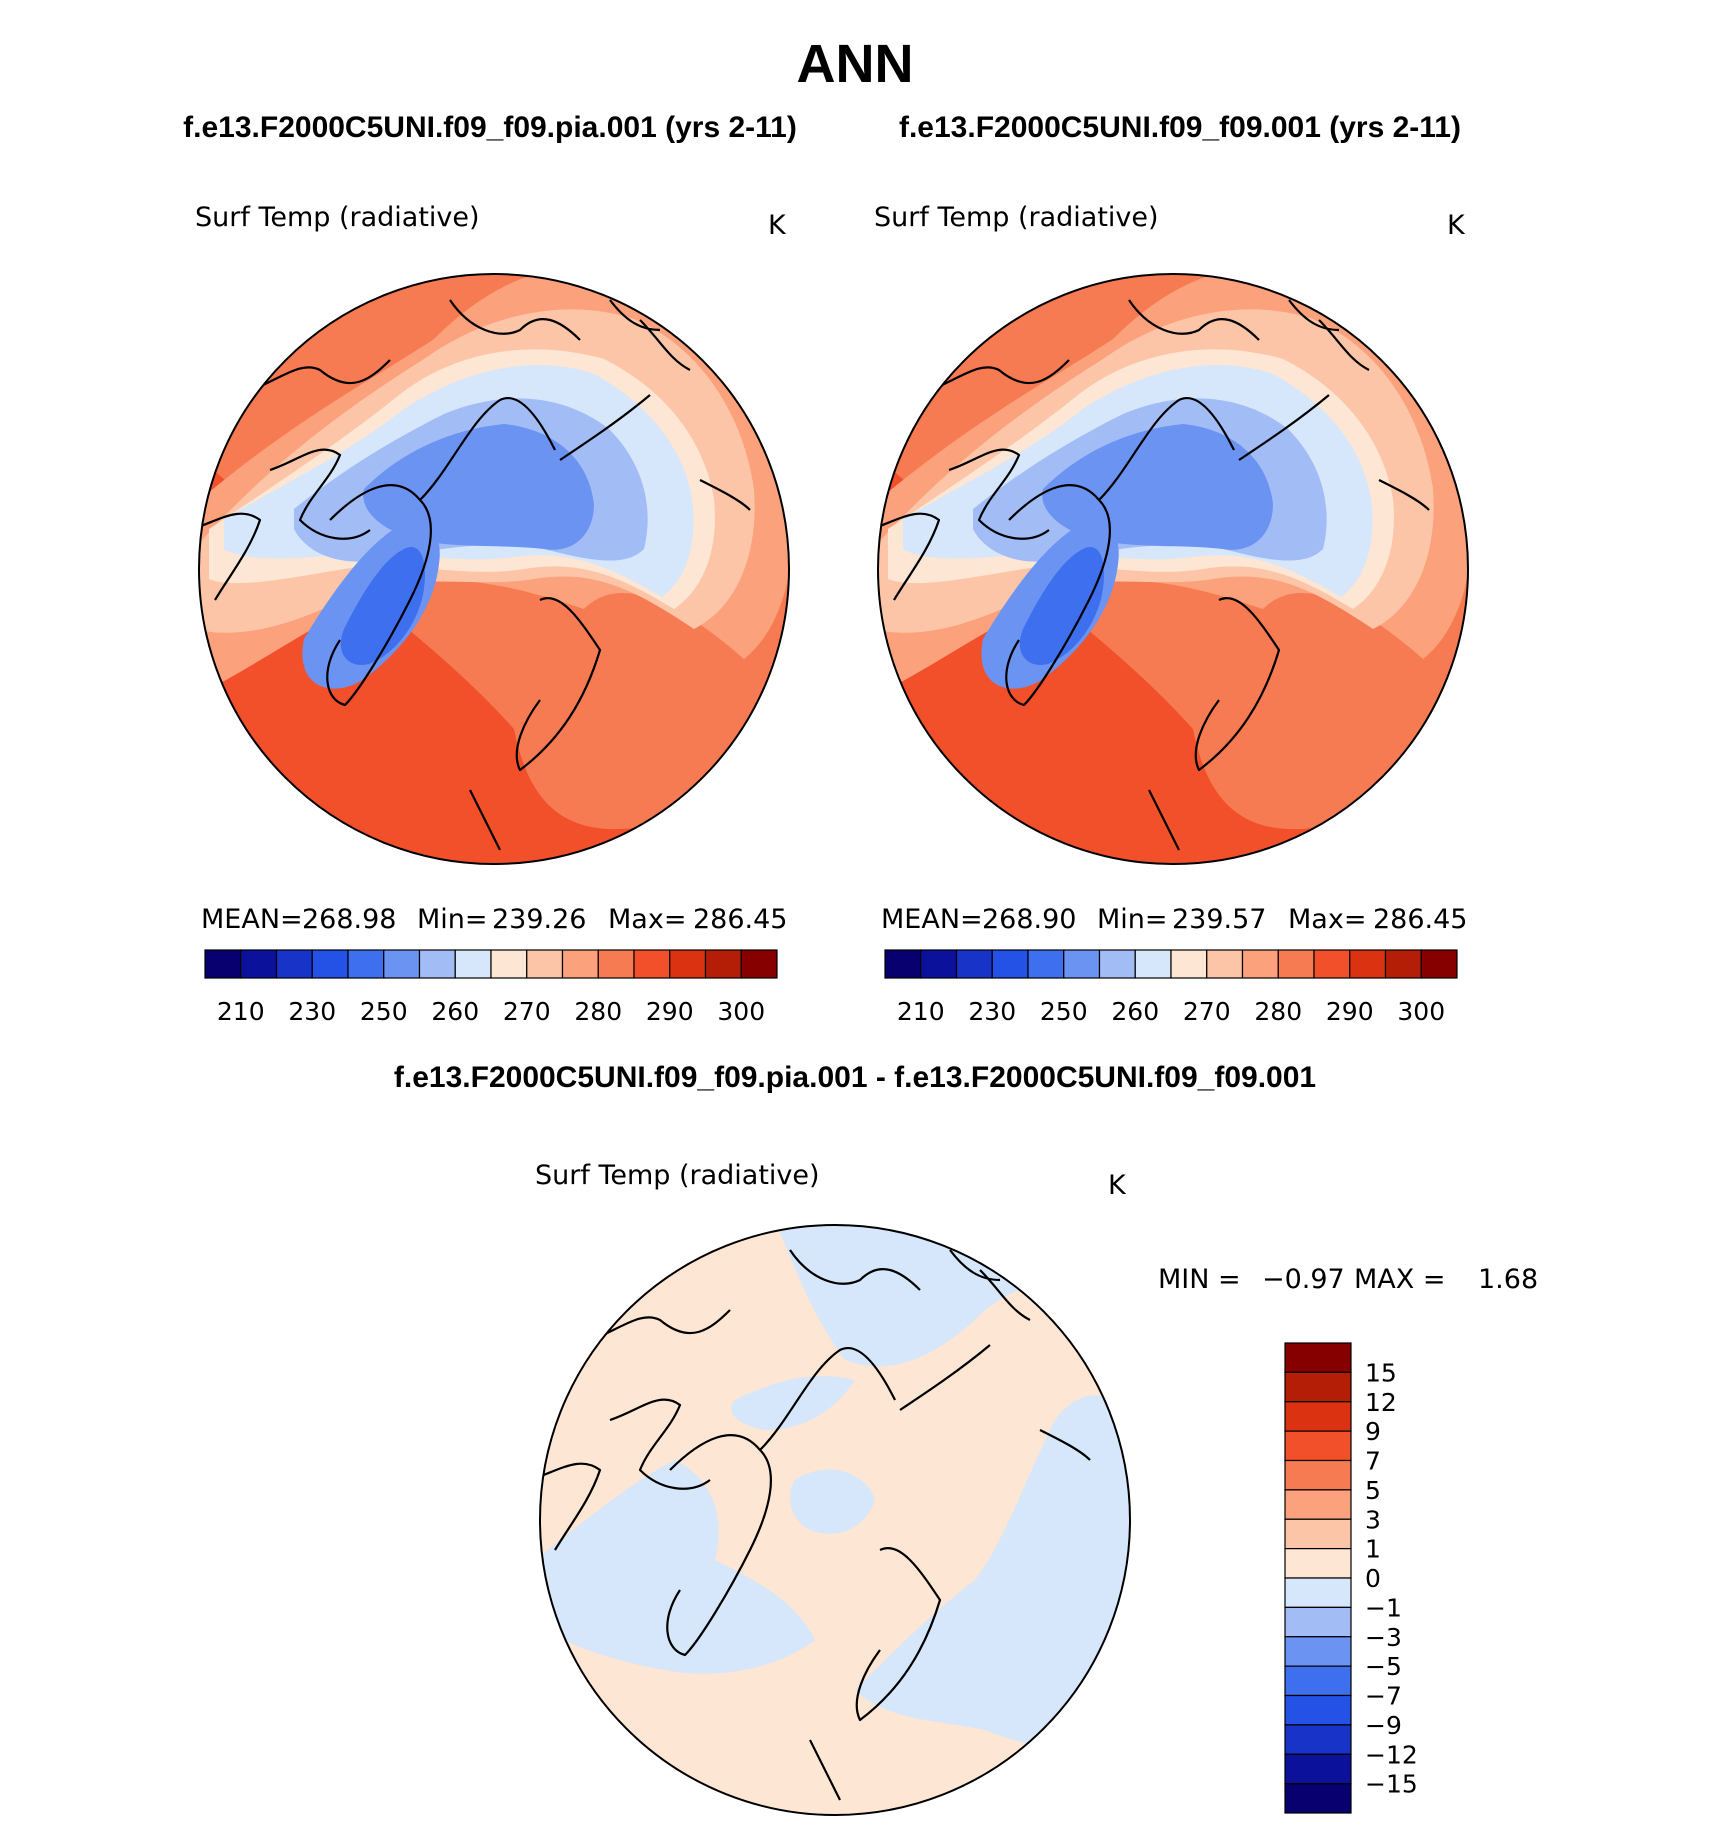 The image size is (1710, 1840). What do you see at coordinates (349, 919) in the screenshot?
I see `panel-1-mean-value: 268.98` at bounding box center [349, 919].